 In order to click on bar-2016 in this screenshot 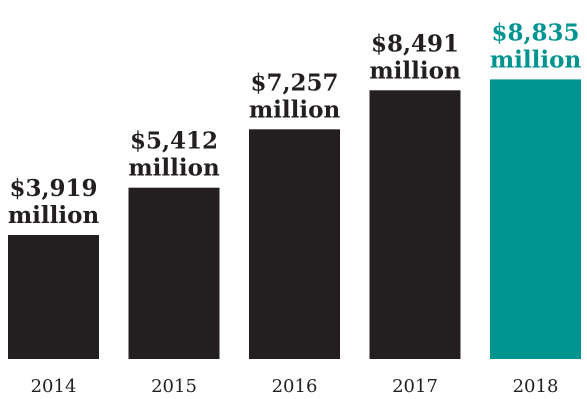, I will do `click(294, 244)`.